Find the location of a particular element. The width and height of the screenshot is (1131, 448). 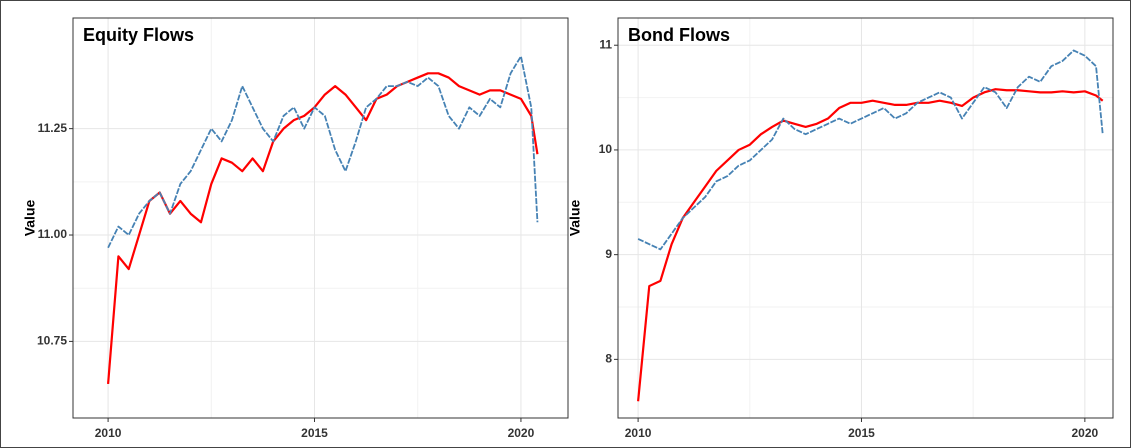

chart-title: Bond Flows is located at coordinates (679, 35).